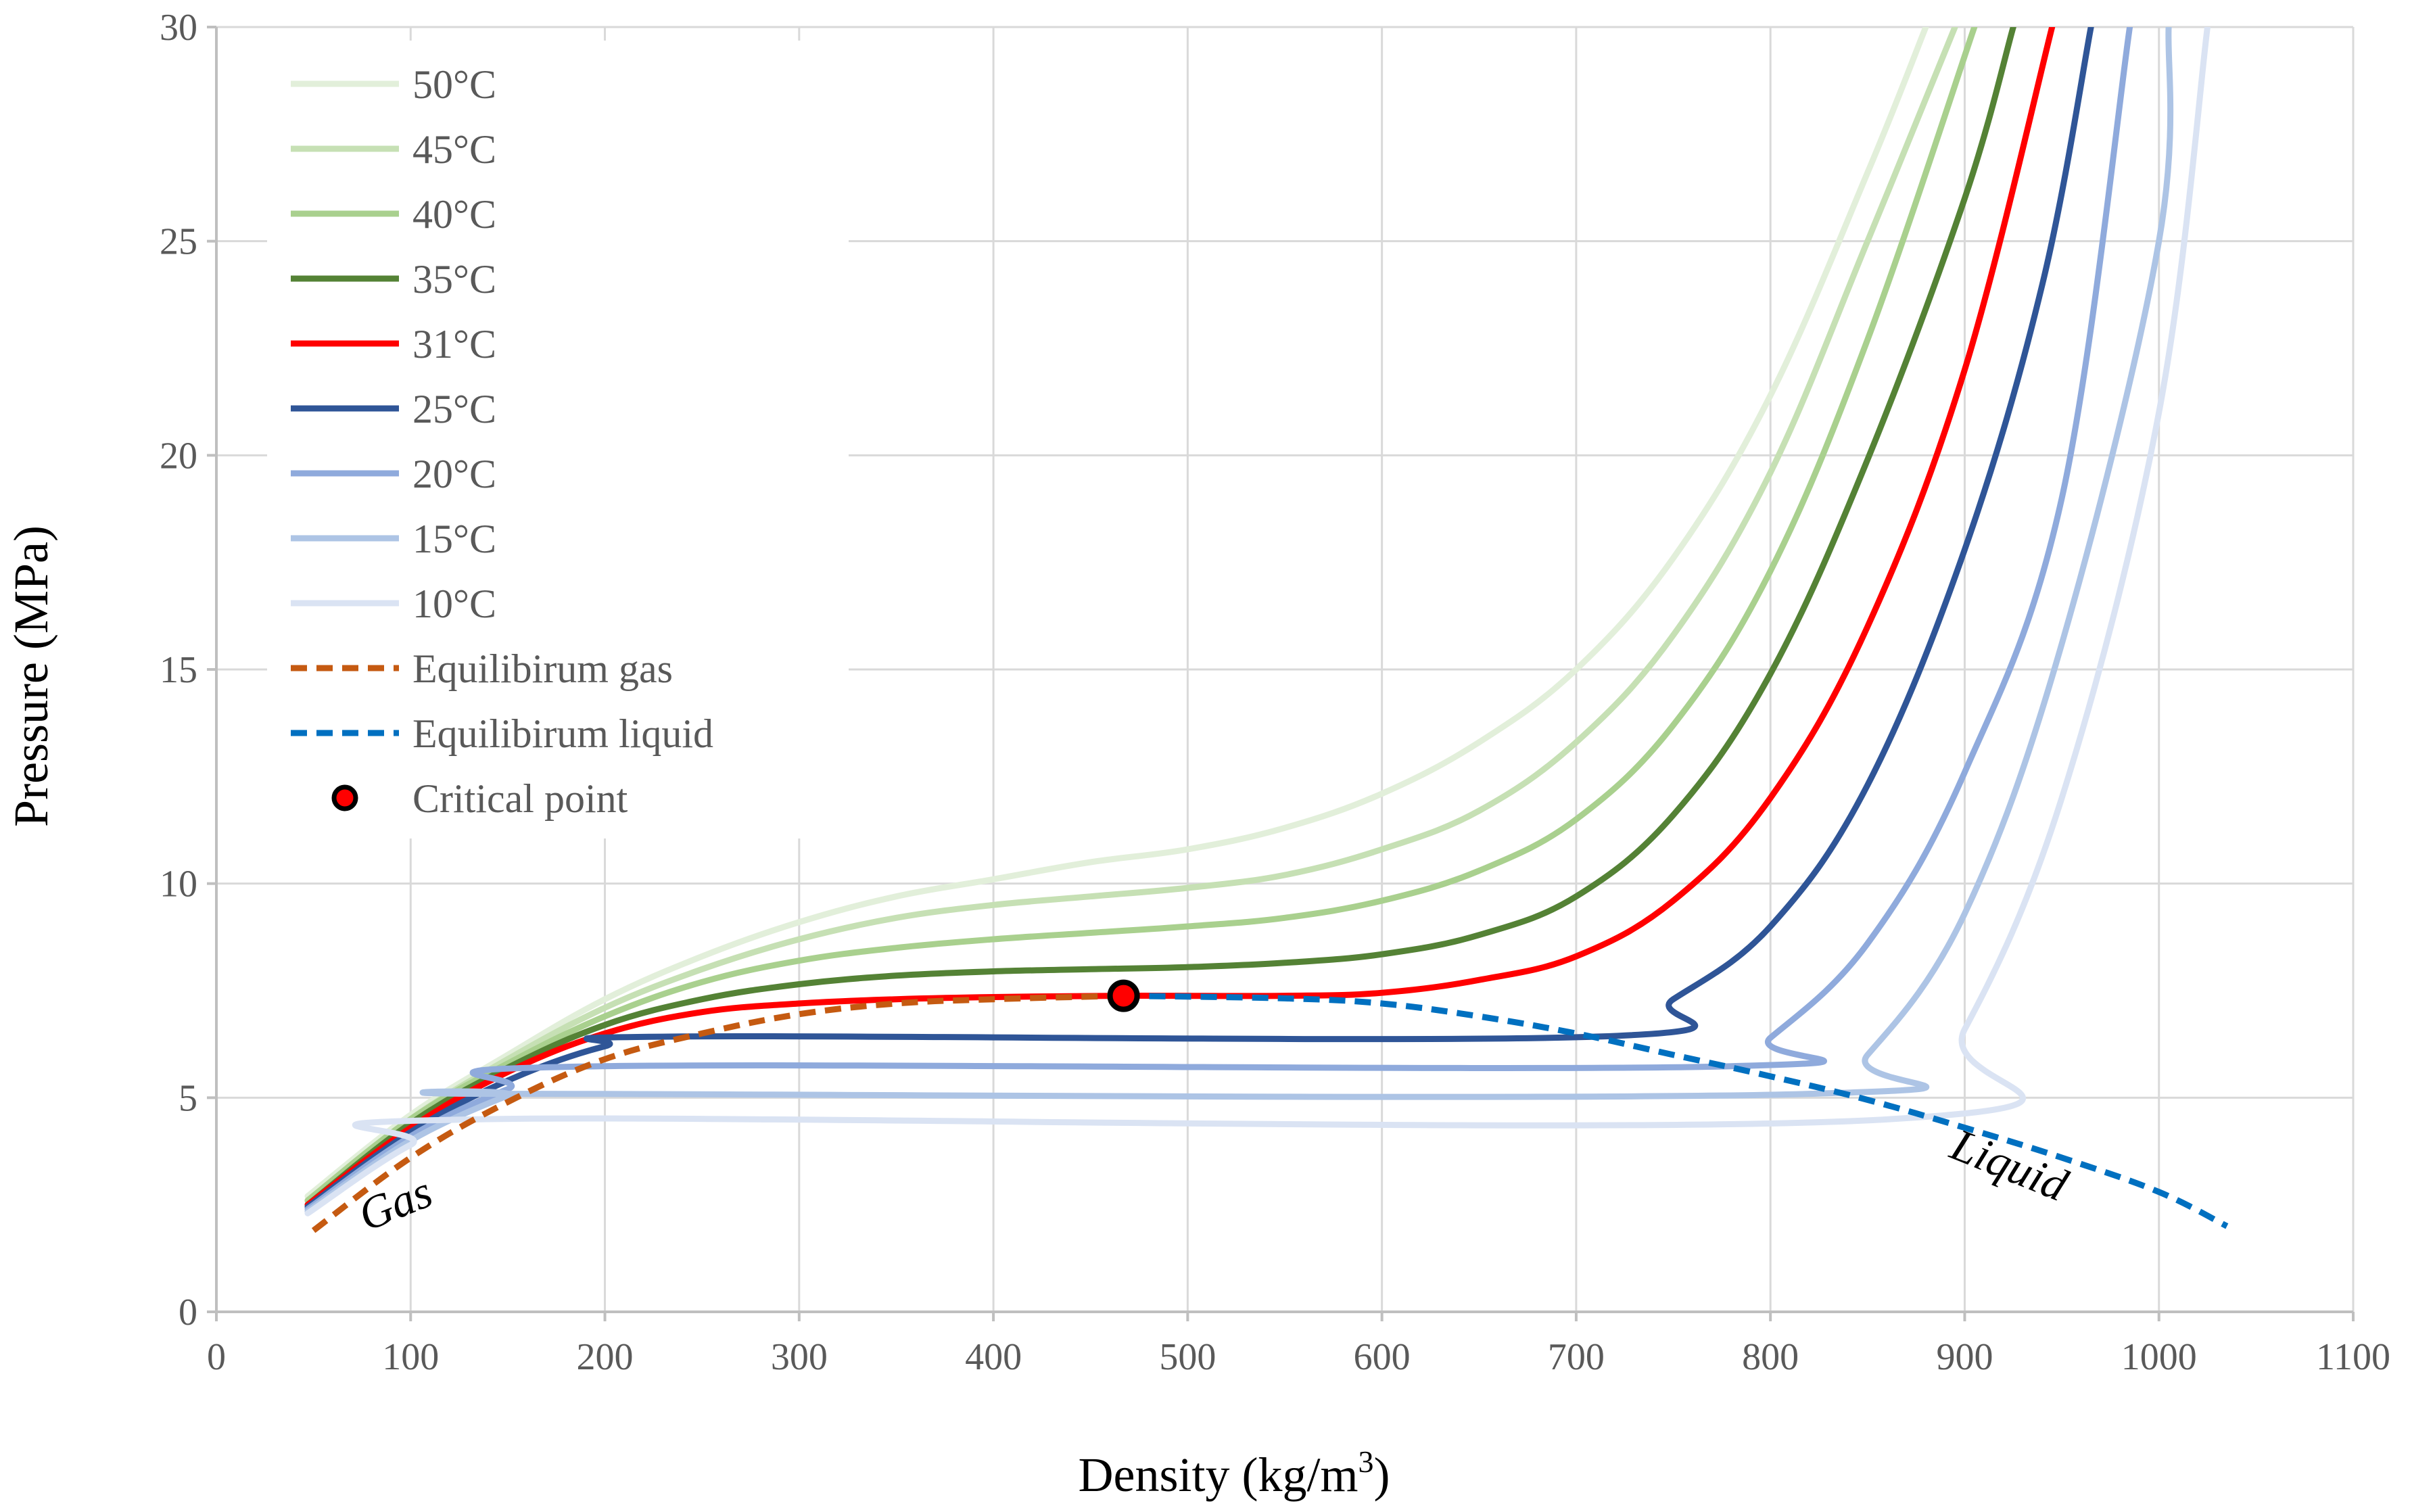  What do you see at coordinates (1576, 1357) in the screenshot?
I see `x-tick-label: 700` at bounding box center [1576, 1357].